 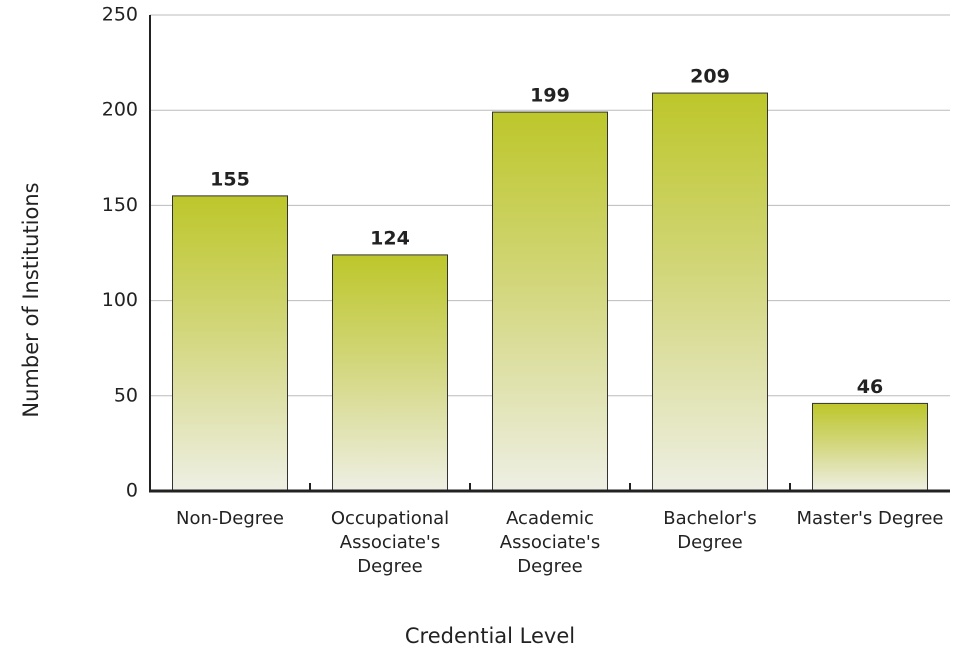 I want to click on x-tick-label: Academic Associate's Degree, so click(x=550, y=542).